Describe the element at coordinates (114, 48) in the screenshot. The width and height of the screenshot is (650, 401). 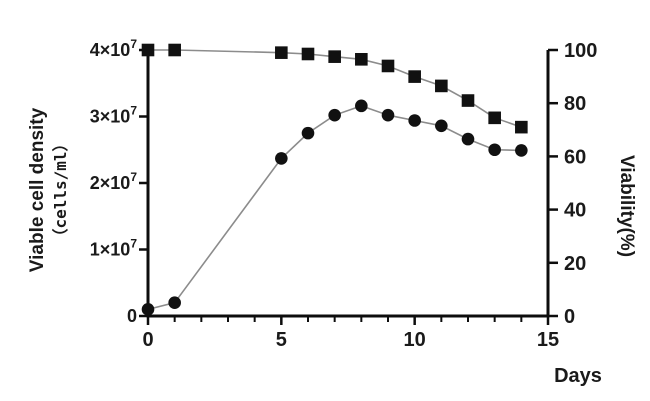
I see `left-tick-label: 4×10⁷` at that location.